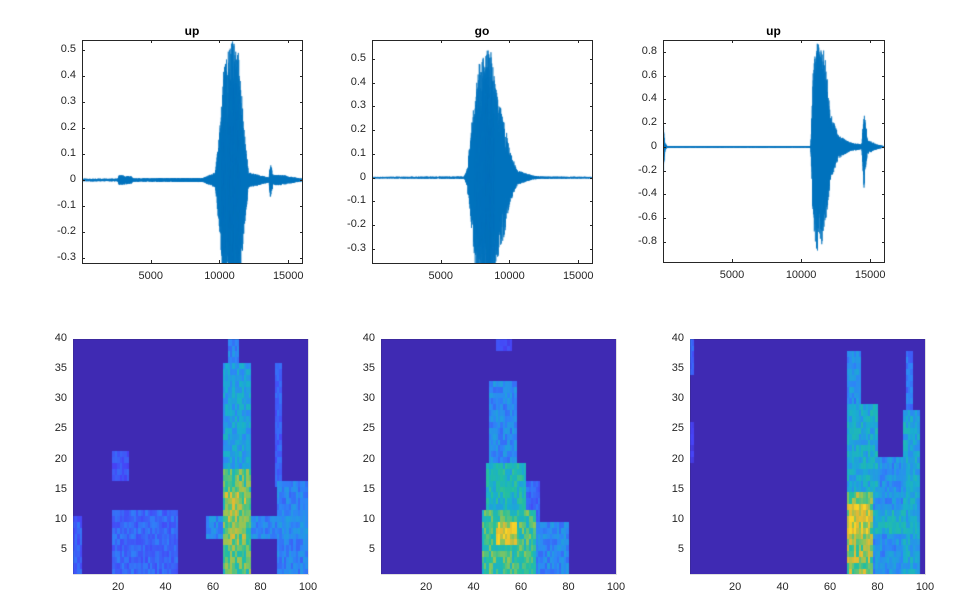 The width and height of the screenshot is (974, 609). Describe the element at coordinates (213, 587) in the screenshot. I see `x-tick-label: 60` at that location.